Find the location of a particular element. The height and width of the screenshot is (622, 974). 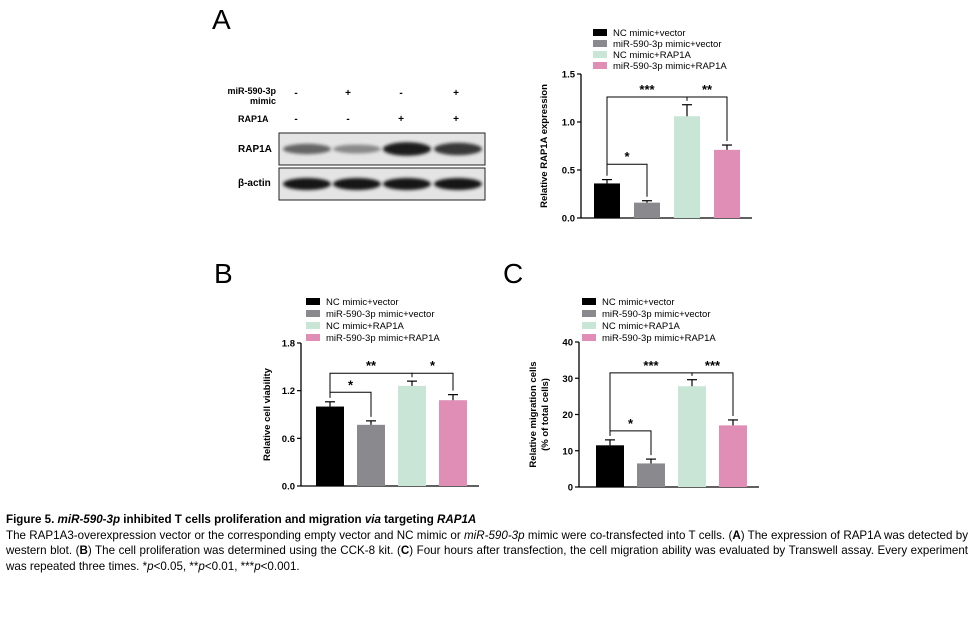

caption-text: <0.05, ** is located at coordinates (176, 566).